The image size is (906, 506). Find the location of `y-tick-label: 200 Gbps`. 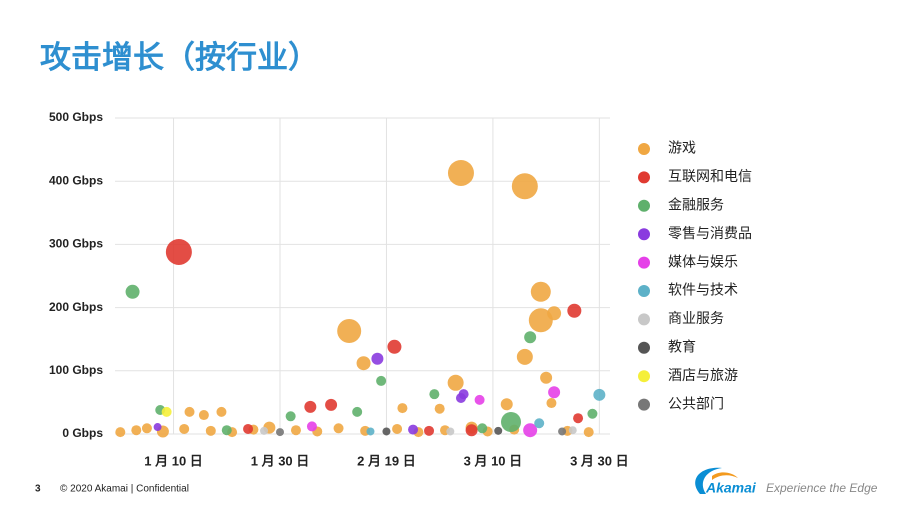

y-tick-label: 200 Gbps is located at coordinates (76, 307).